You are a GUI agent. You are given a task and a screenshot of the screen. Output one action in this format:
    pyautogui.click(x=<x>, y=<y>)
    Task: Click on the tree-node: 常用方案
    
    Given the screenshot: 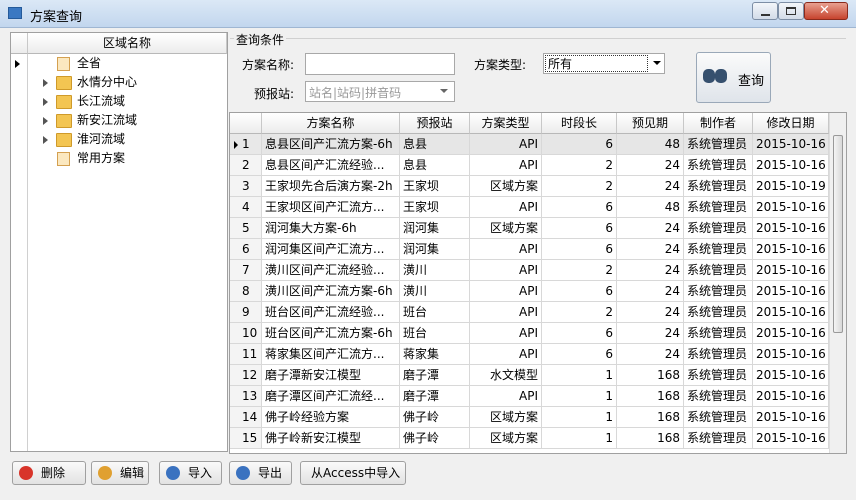 What is the action you would take?
    pyautogui.click(x=101, y=158)
    